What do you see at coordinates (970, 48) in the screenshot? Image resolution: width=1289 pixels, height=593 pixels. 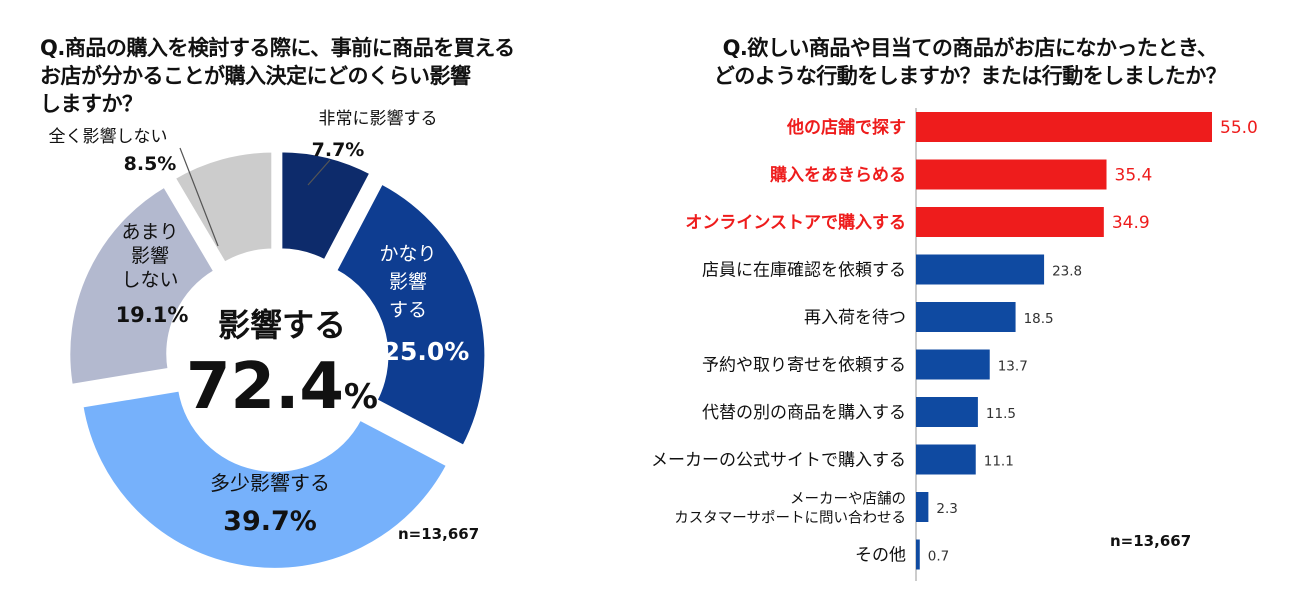 I see `bar-title-line: Q.欲しい商品や目当ての商品がお店になかったとき、` at bounding box center [970, 48].